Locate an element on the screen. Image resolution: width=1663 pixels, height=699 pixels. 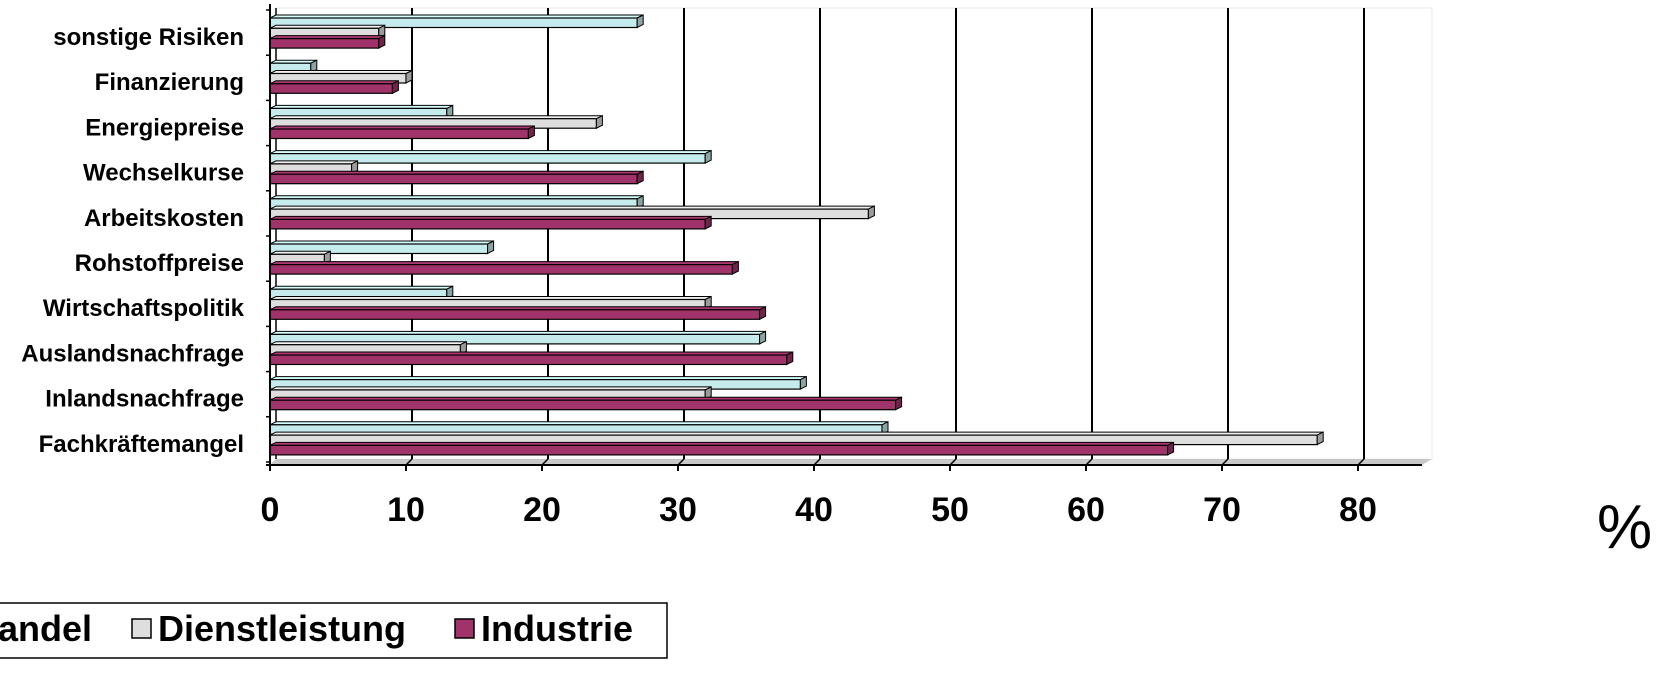
legend-box is located at coordinates (334, 630).